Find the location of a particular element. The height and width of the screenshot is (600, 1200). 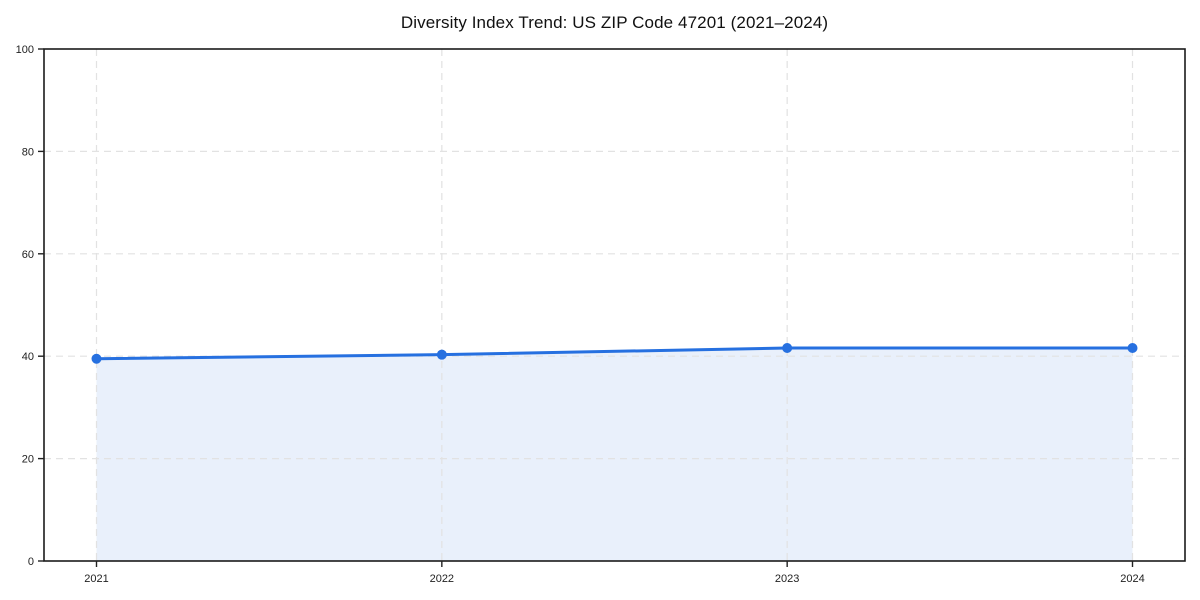

trend-line is located at coordinates (614, 353).